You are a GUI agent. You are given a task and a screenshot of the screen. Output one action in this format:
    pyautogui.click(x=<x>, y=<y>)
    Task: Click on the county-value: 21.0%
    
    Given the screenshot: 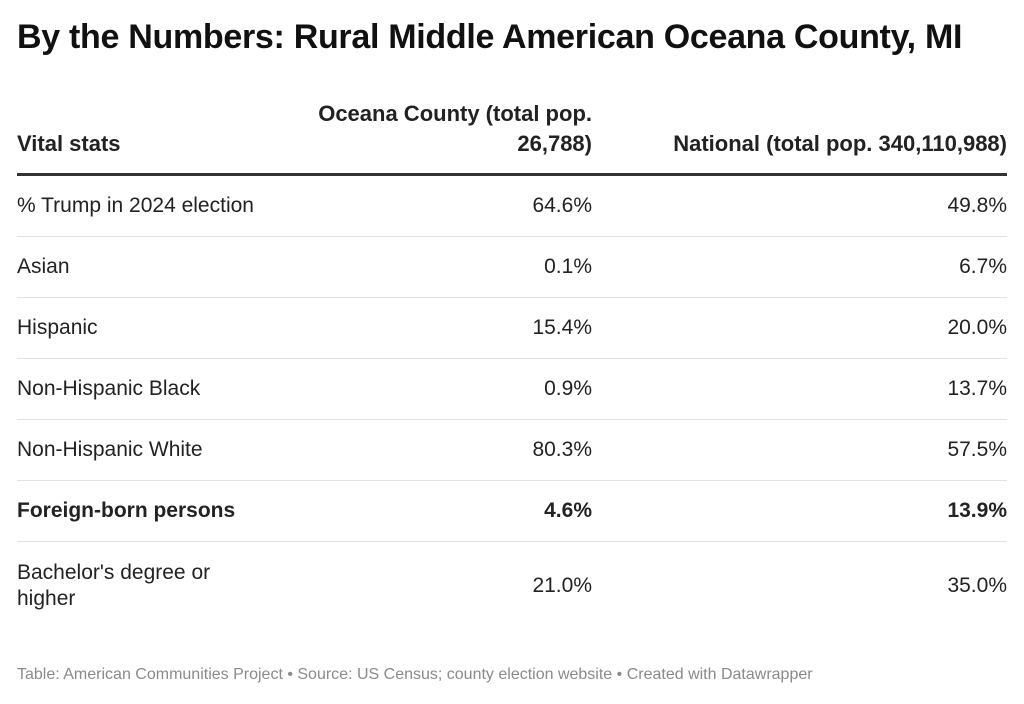 What is the action you would take?
    pyautogui.click(x=562, y=585)
    